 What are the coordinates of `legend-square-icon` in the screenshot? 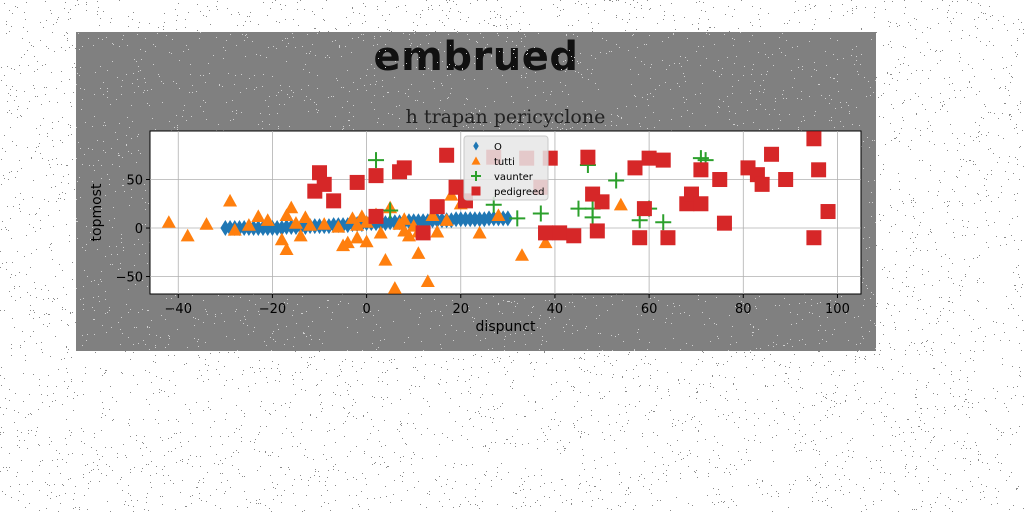 It's located at (476, 191).